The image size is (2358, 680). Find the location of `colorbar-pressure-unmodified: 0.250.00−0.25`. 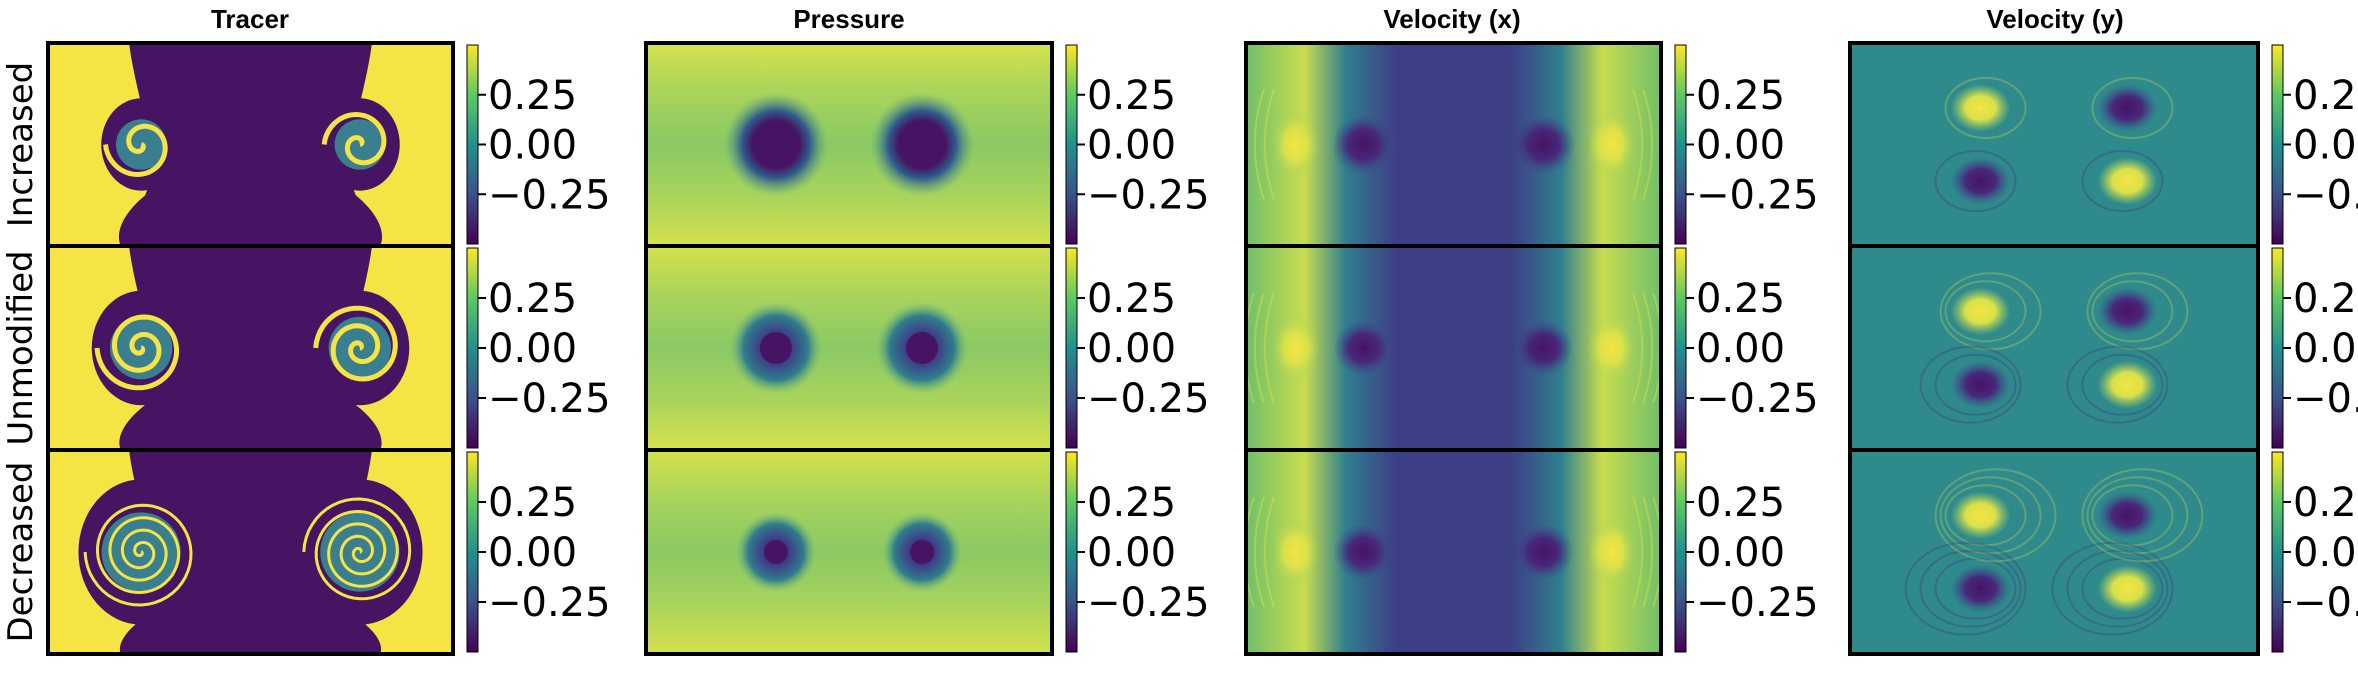

colorbar-pressure-unmodified: 0.250.00−0.25 is located at coordinates (1137, 348).